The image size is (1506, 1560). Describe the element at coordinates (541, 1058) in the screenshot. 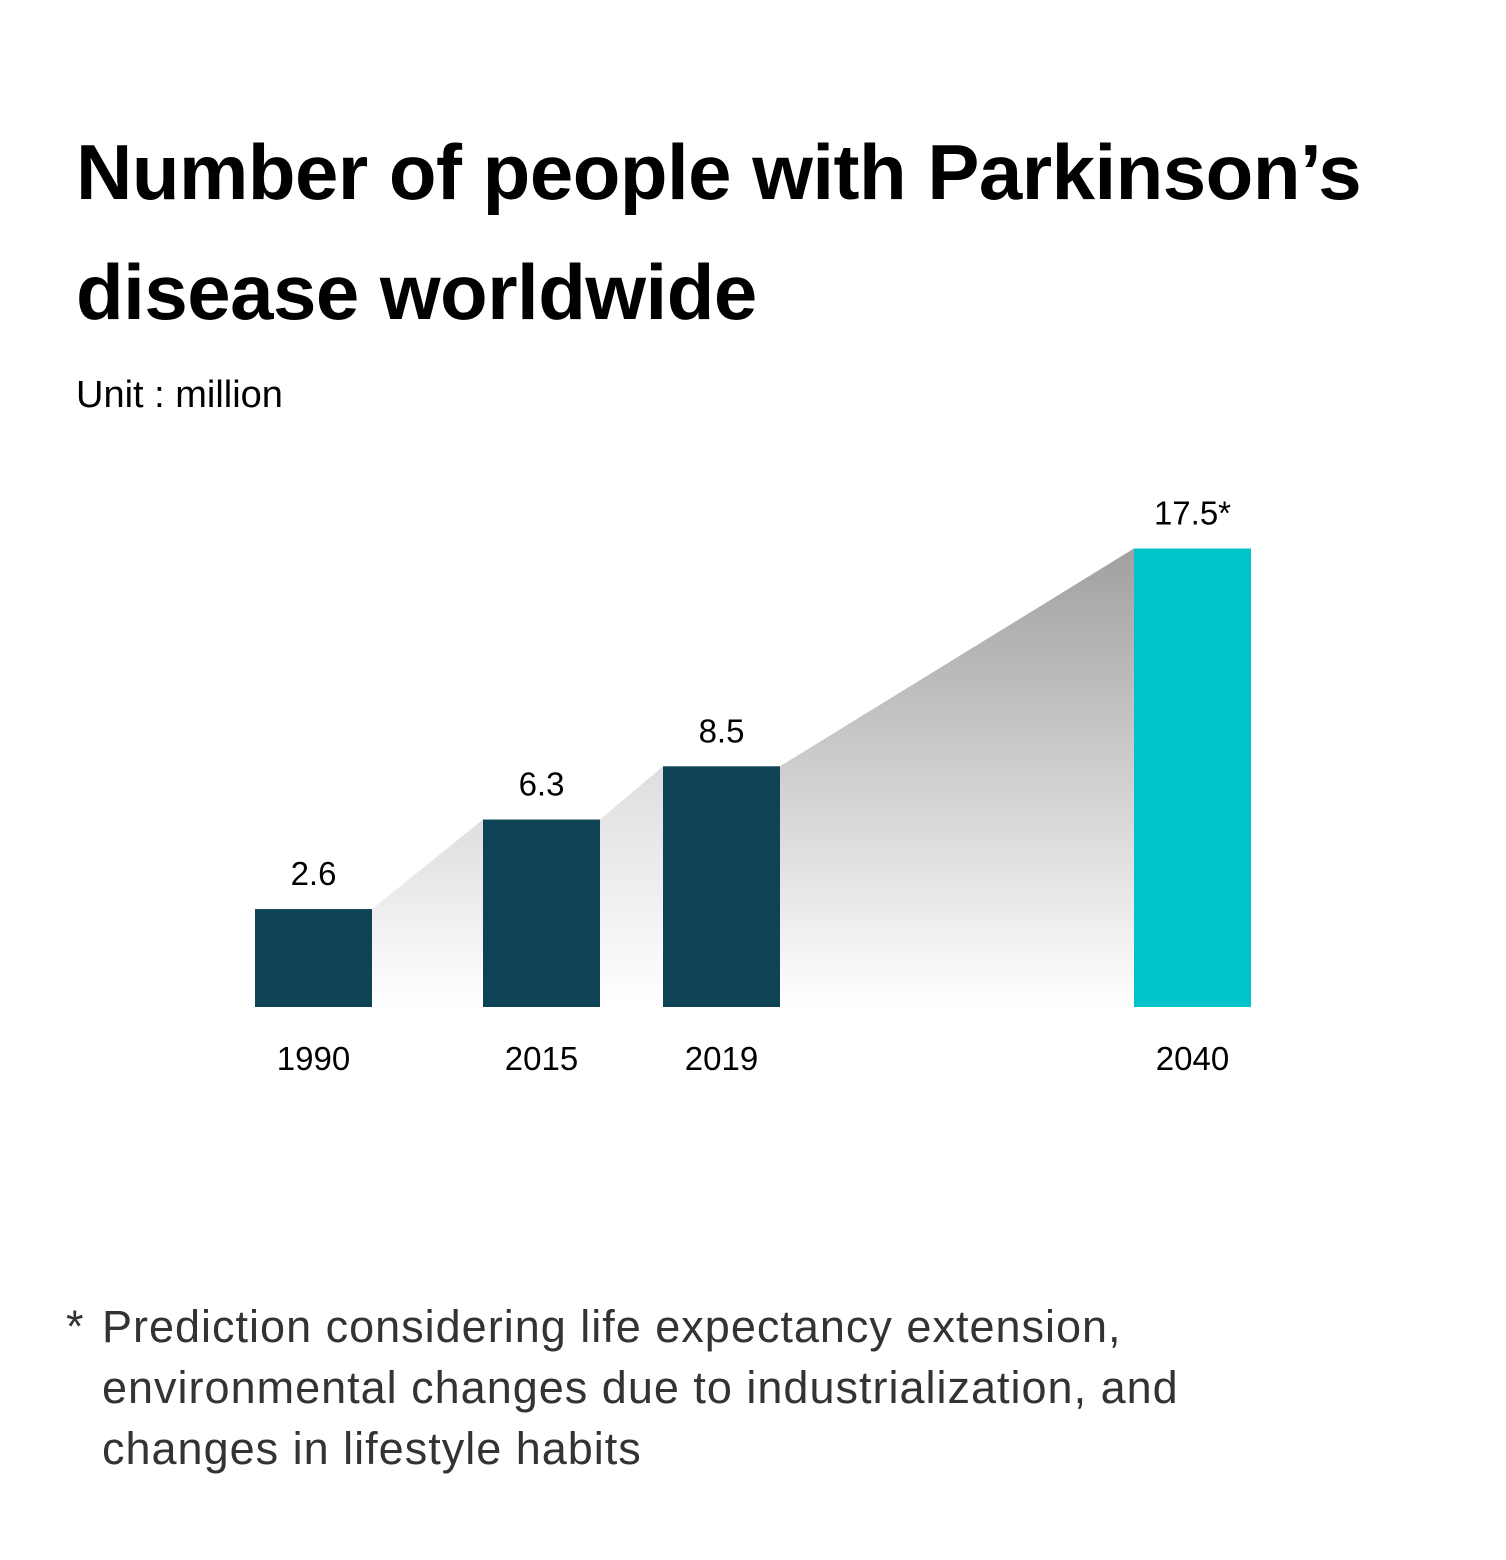

I see `x-tick-label-2015: 2015` at that location.